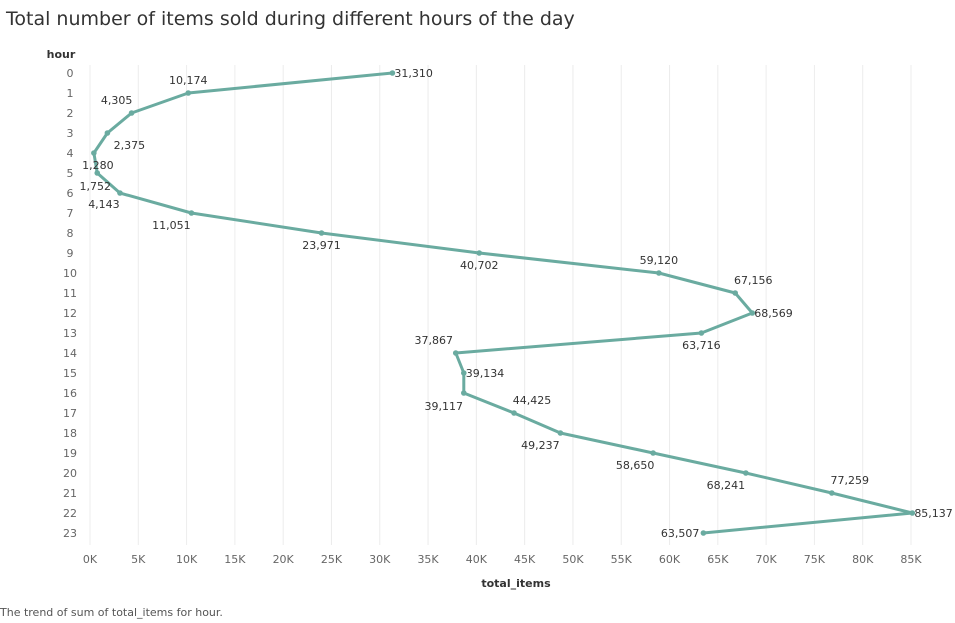 The height and width of the screenshot is (623, 955). What do you see at coordinates (635, 465) in the screenshot?
I see `data-label: 58,650` at bounding box center [635, 465].